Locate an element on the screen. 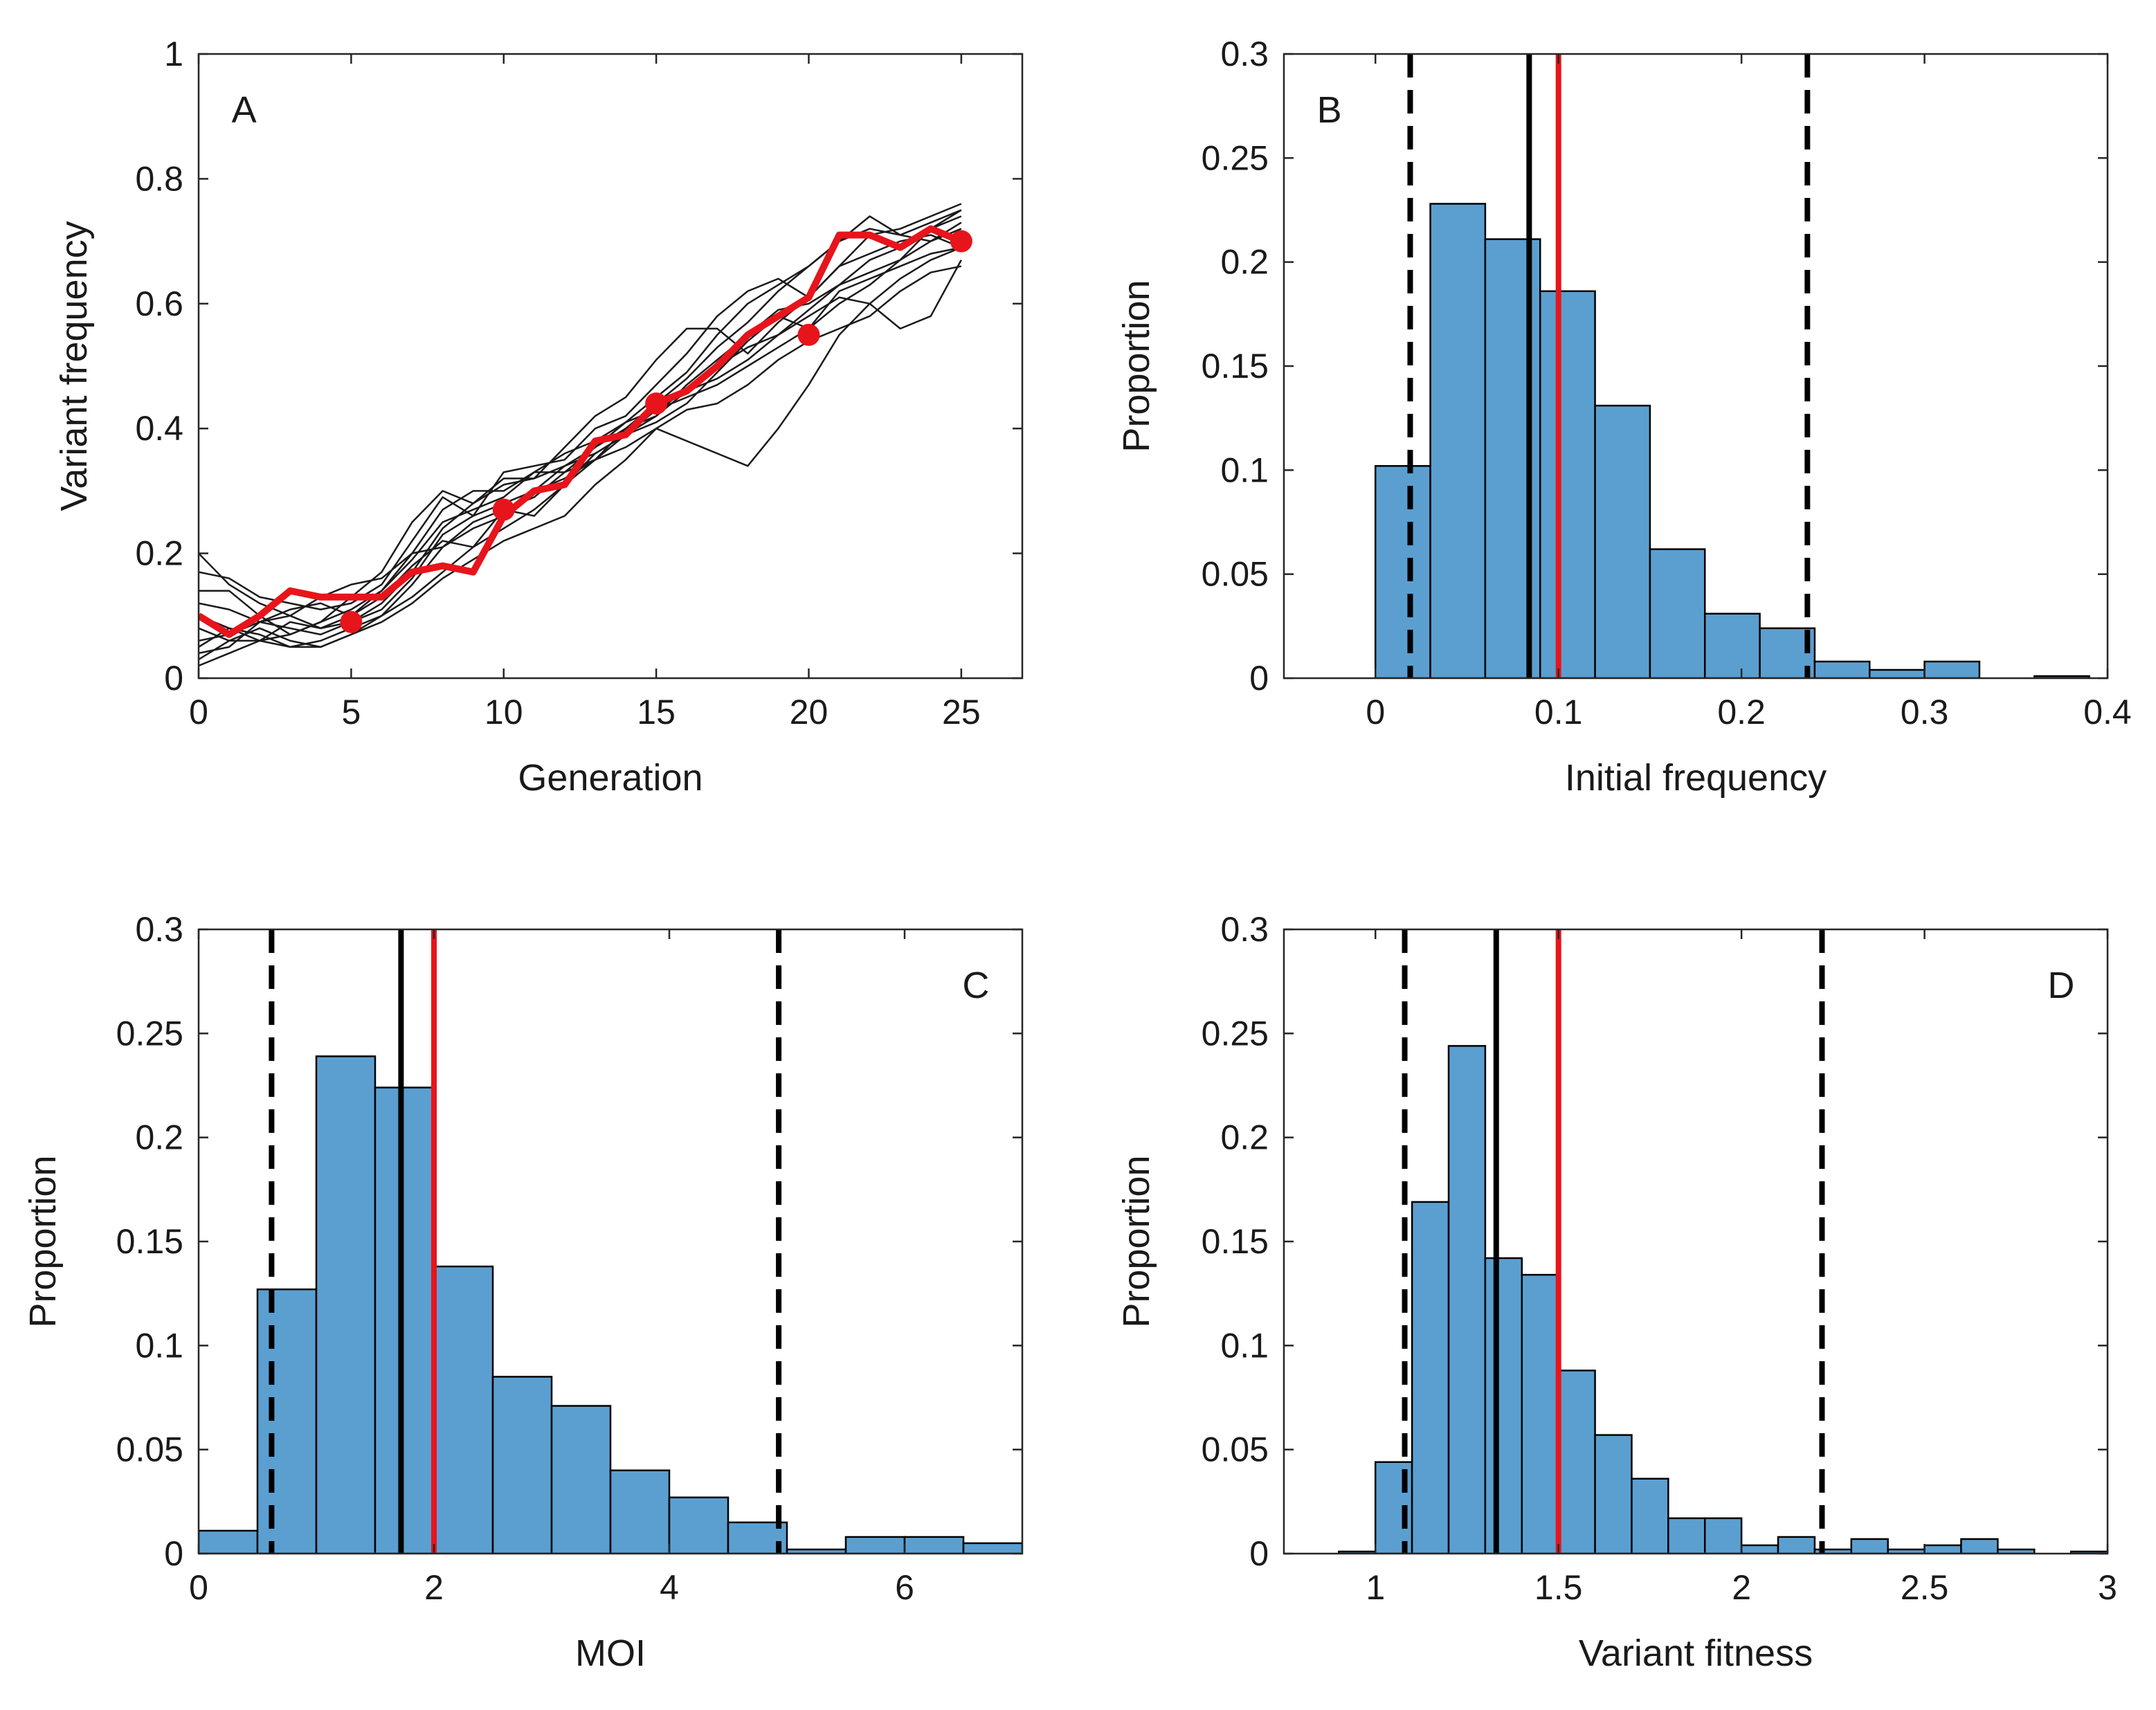  panel-letter: C is located at coordinates (975, 985).